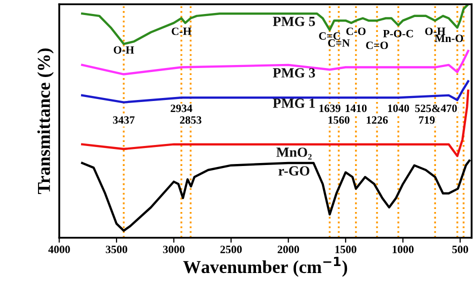 Image resolution: width=474 pixels, height=283 pixels. What do you see at coordinates (377, 46) in the screenshot?
I see `annotation: C=O` at bounding box center [377, 46].